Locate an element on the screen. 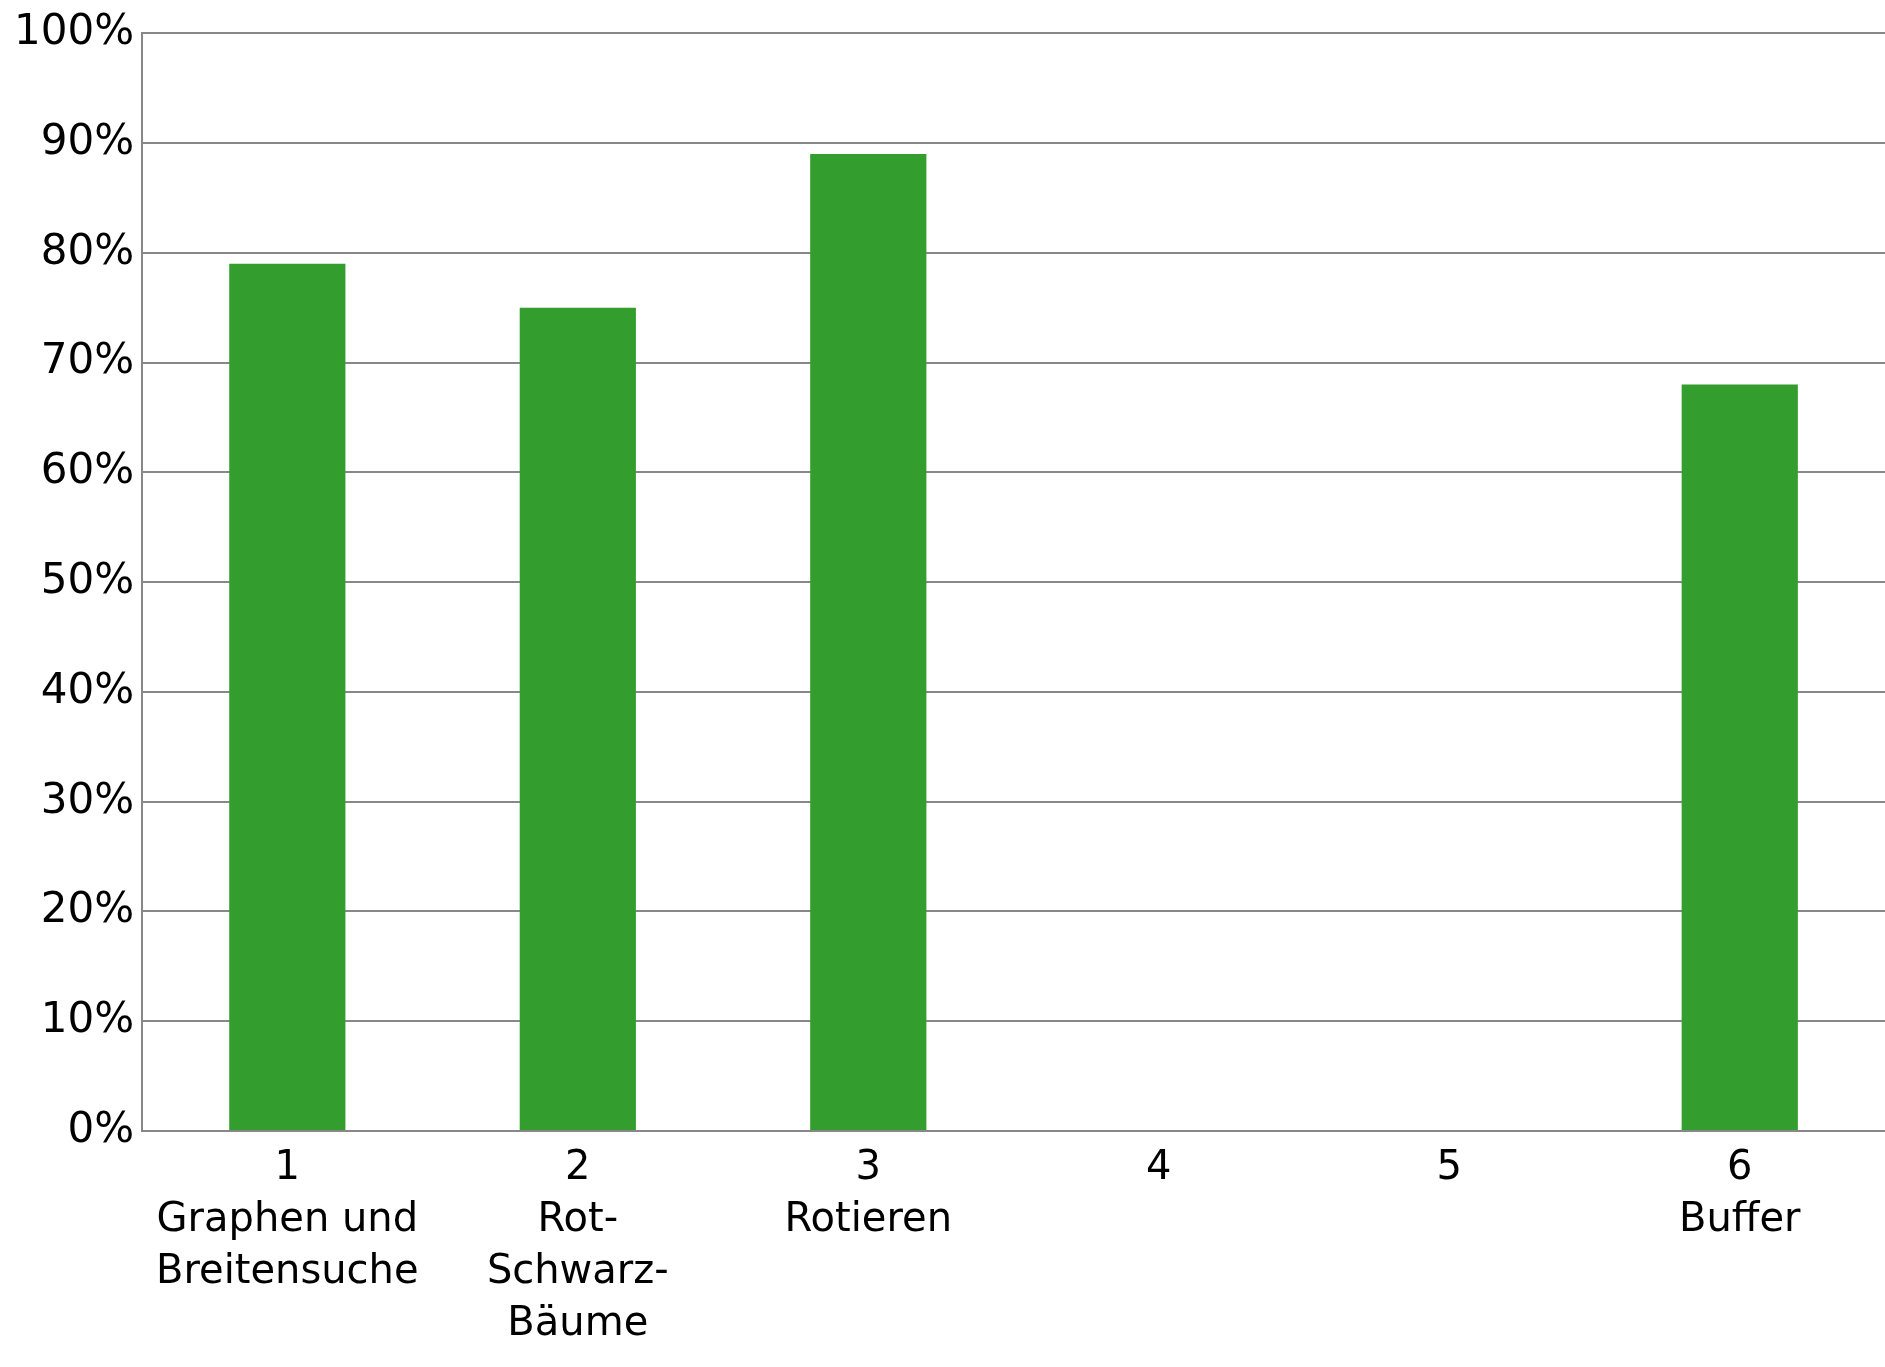  x-tick-label: 1 Graphen und Breitensuche is located at coordinates (287, 1217).